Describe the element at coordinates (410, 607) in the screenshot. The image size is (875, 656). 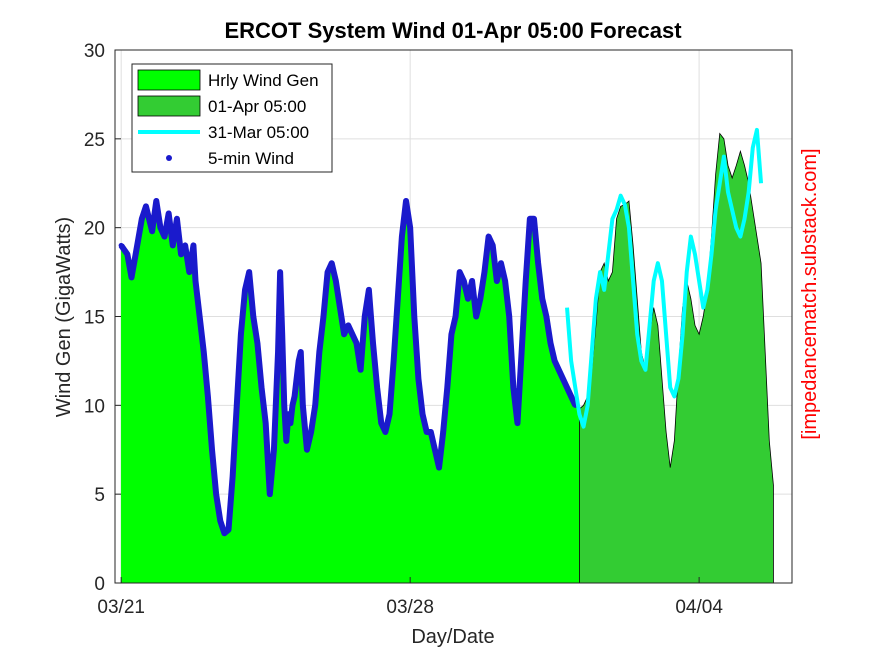
I see `x-tick-label: 03/28` at that location.